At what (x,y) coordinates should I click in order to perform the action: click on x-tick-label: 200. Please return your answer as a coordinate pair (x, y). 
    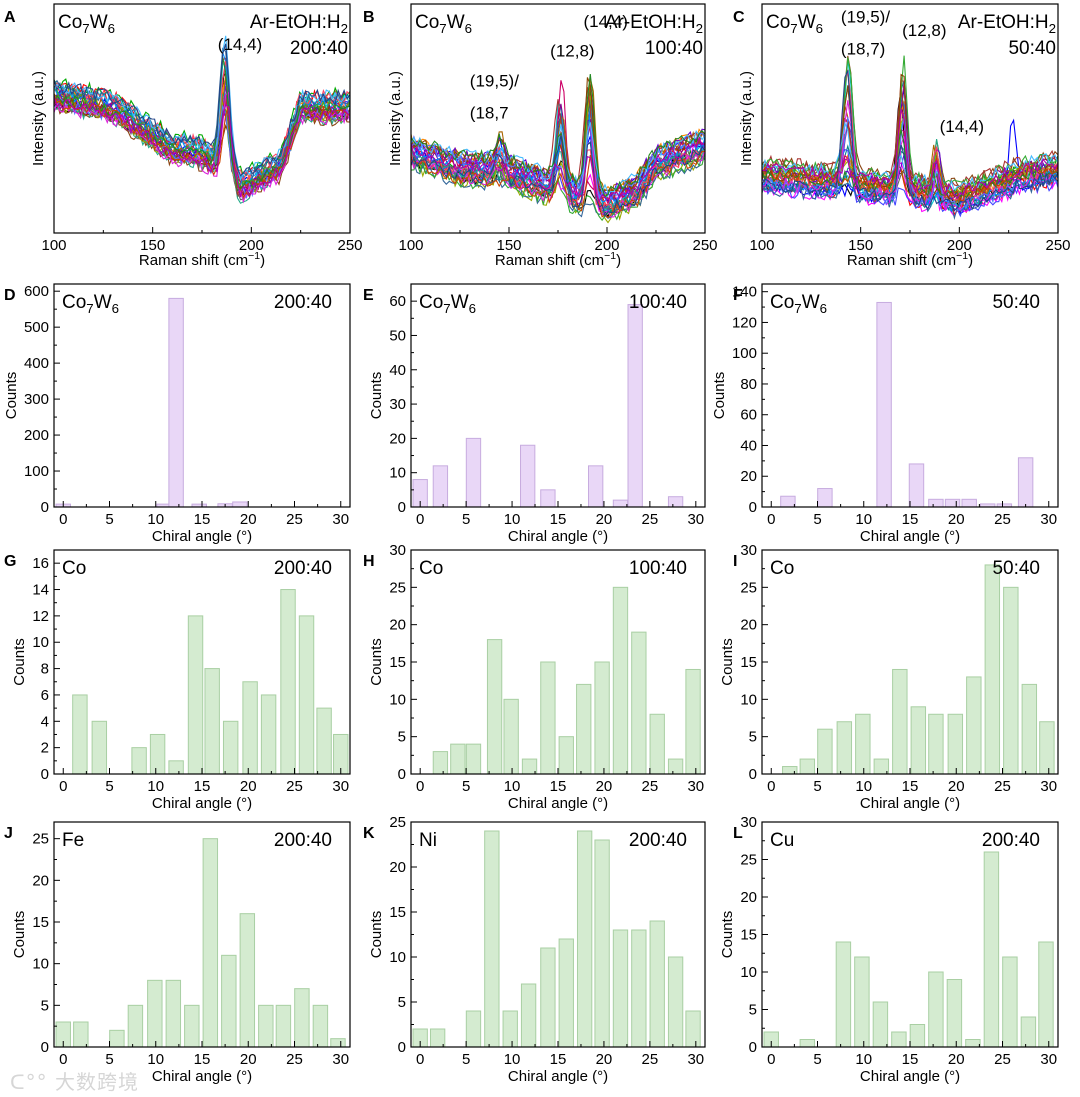
    Looking at the image, I should click on (251, 245).